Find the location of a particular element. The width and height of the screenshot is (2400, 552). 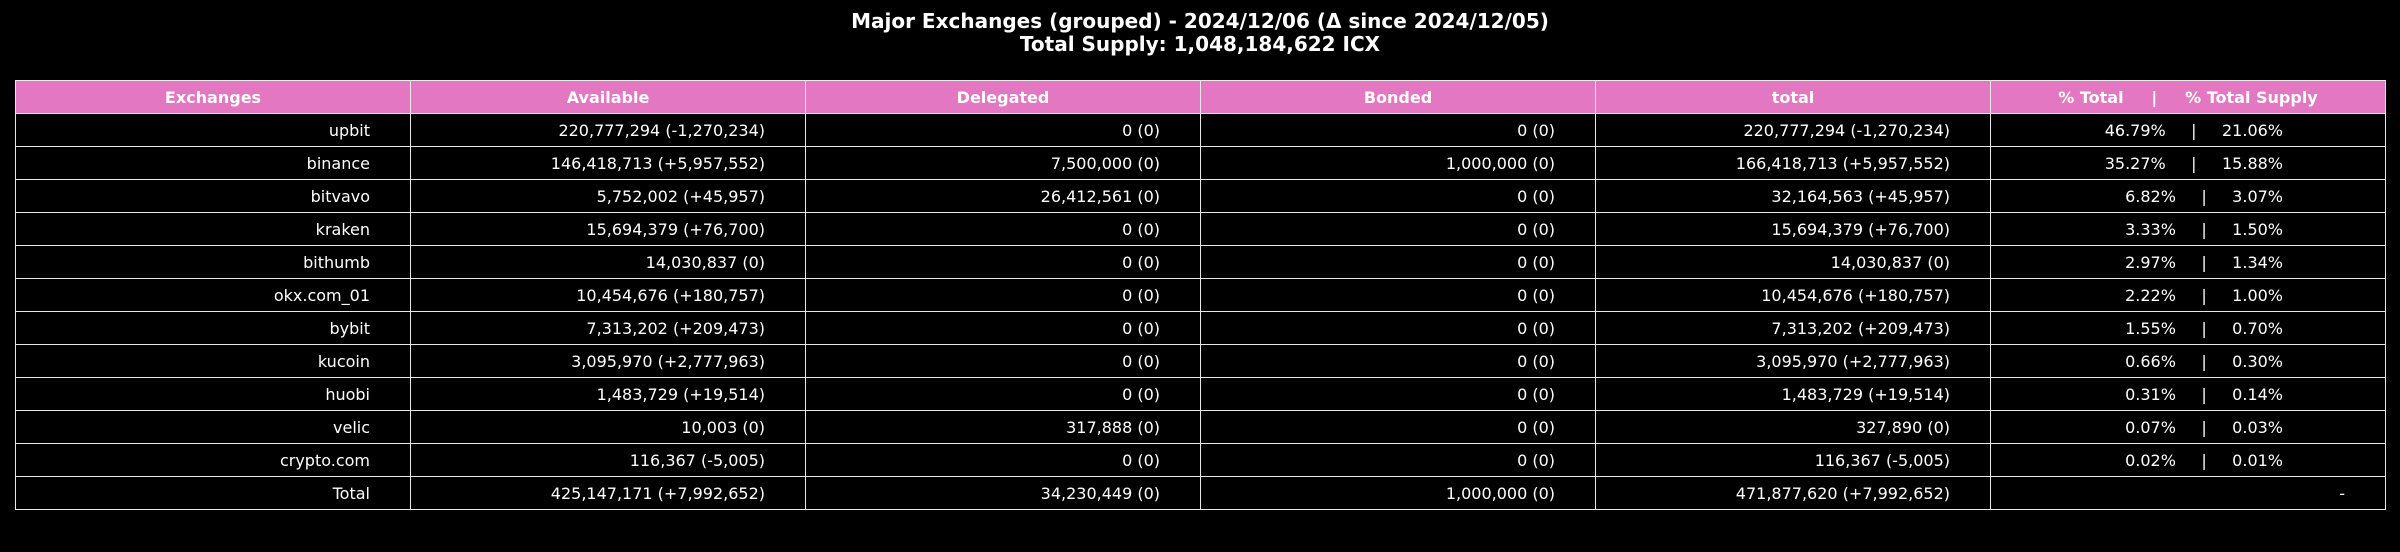

table-cell: velic is located at coordinates (213, 427).